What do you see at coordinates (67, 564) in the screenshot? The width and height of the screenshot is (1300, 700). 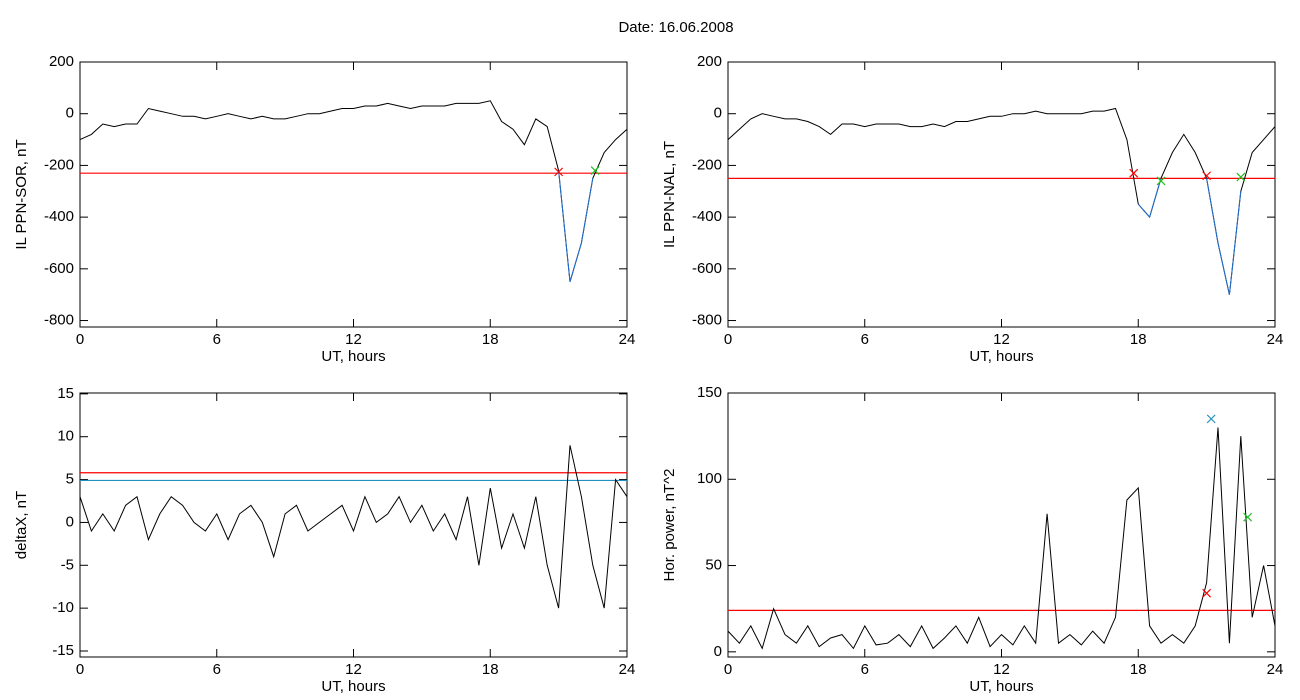 I see `y-tick-label: -5` at bounding box center [67, 564].